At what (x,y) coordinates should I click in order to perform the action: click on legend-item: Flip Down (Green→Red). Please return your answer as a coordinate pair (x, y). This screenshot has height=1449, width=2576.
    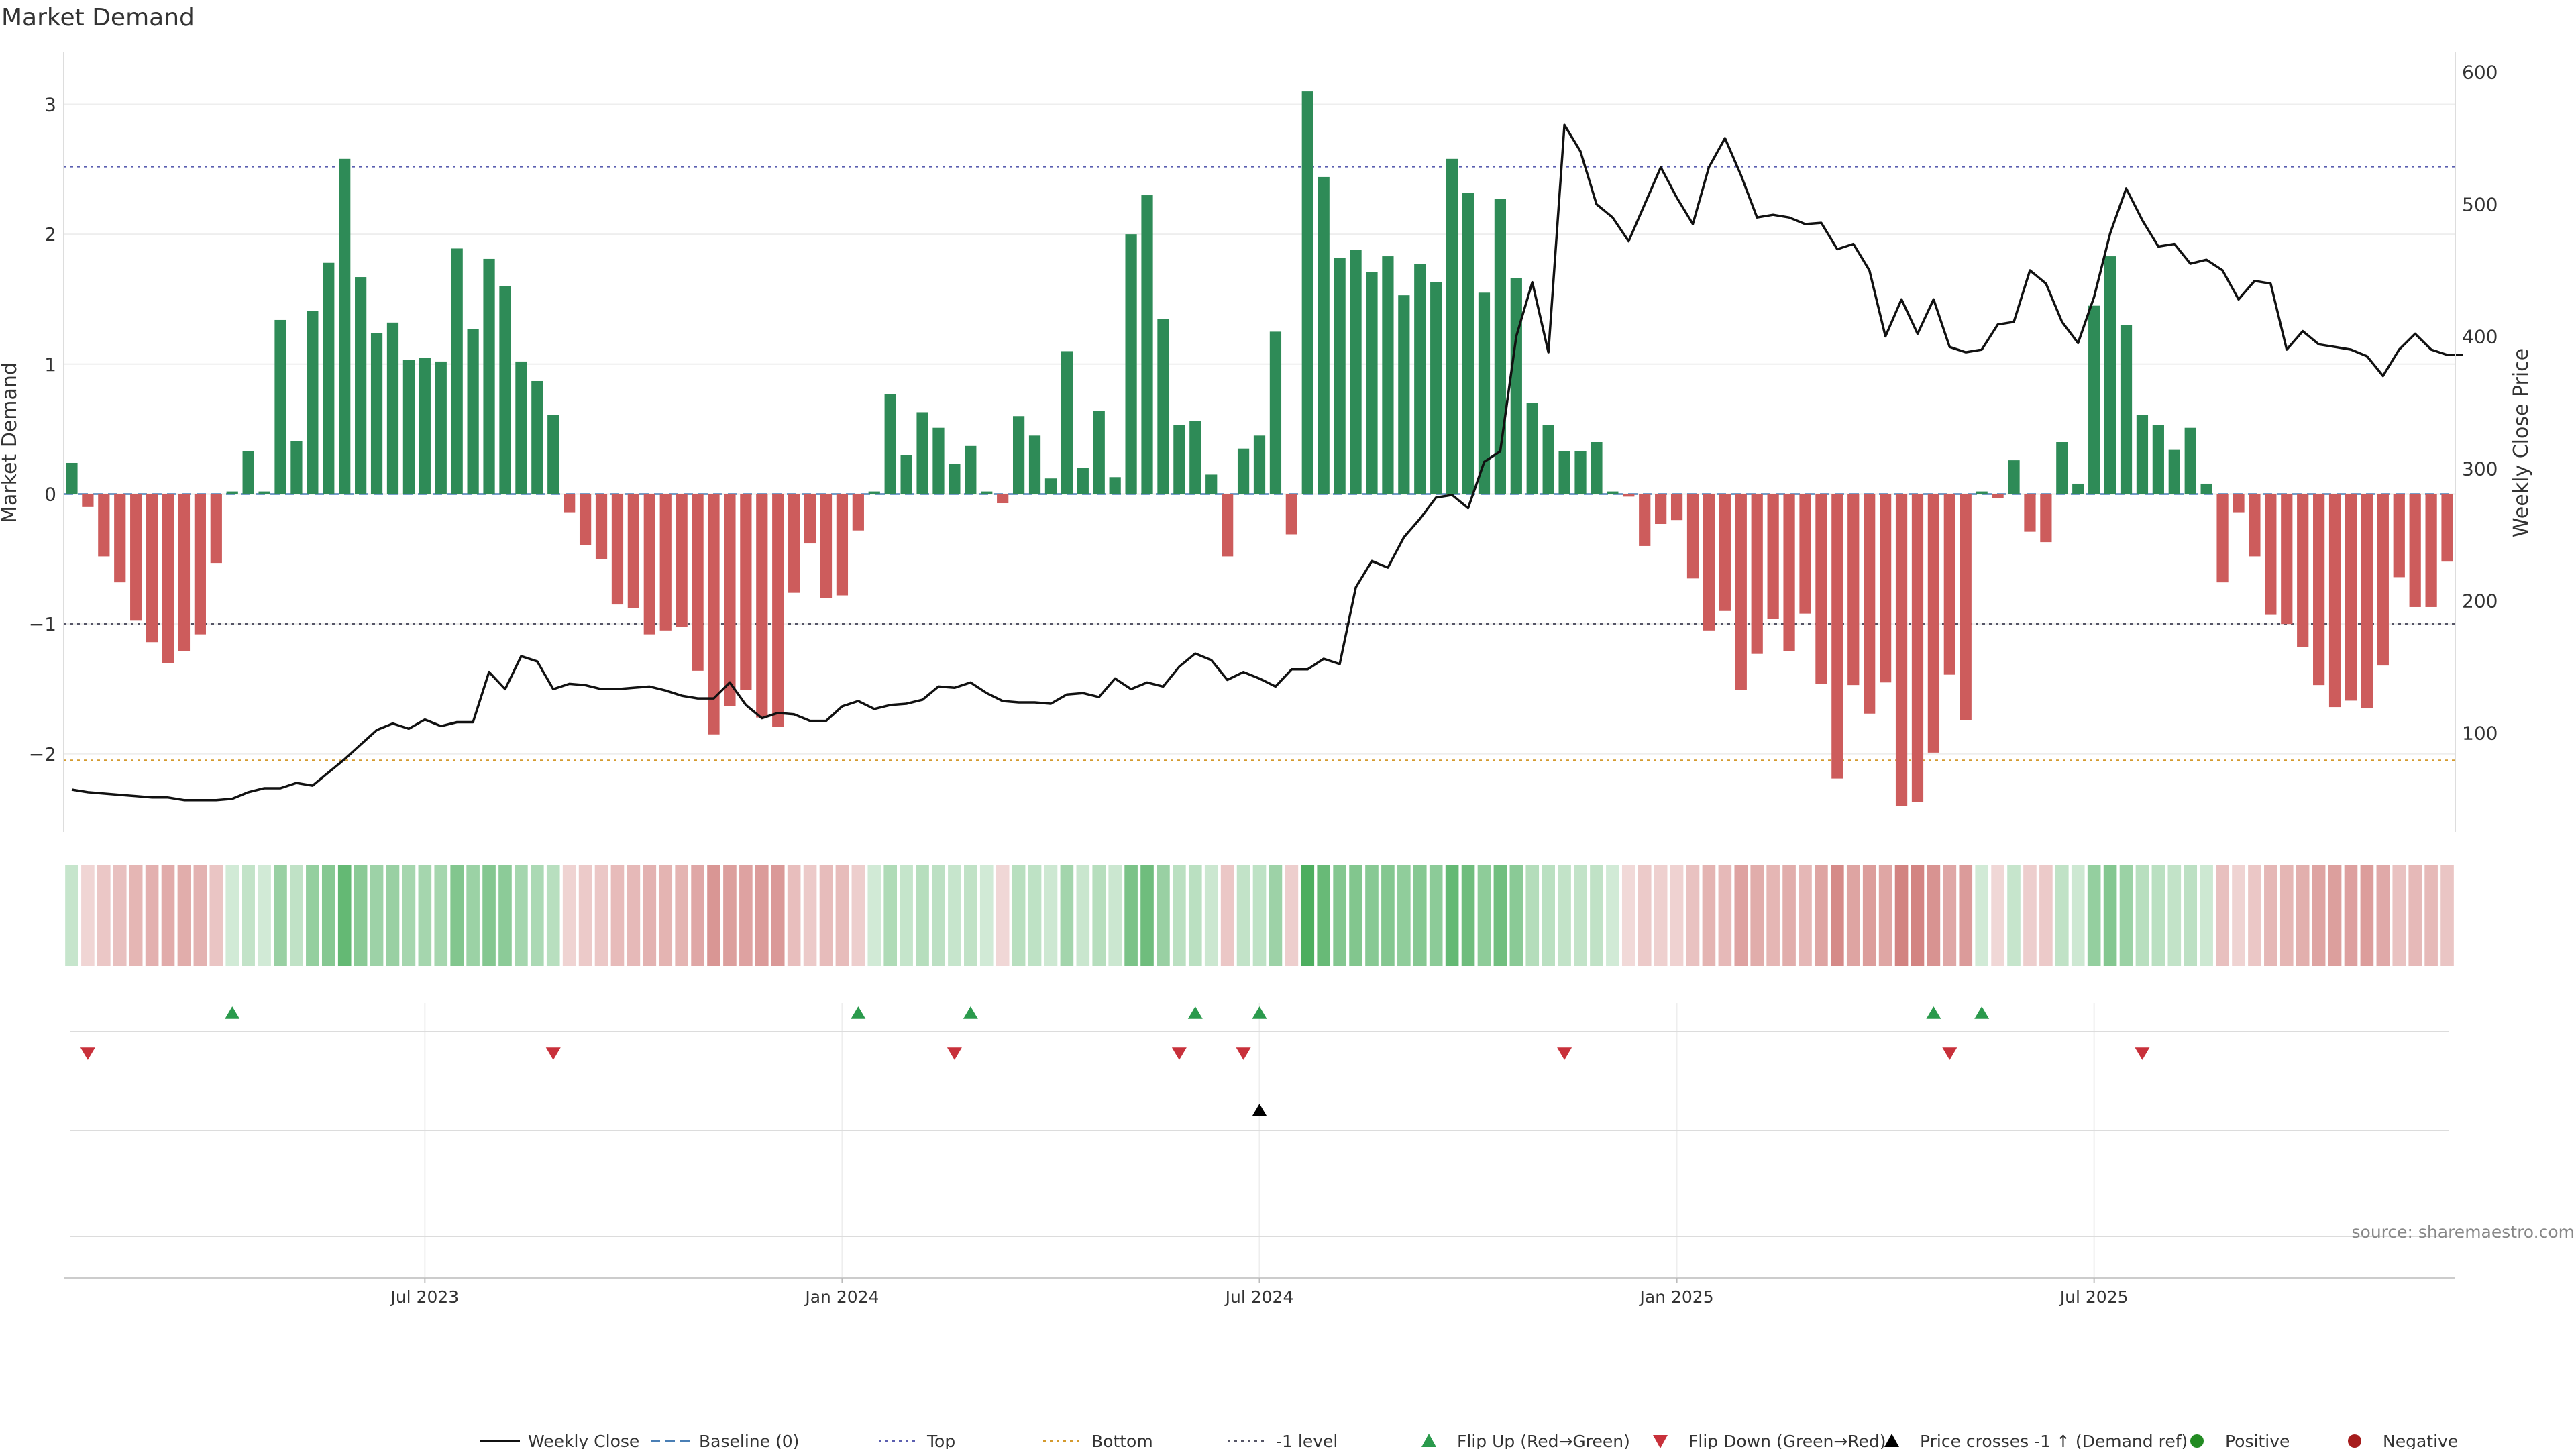
    Looking at the image, I should click on (1769, 1440).